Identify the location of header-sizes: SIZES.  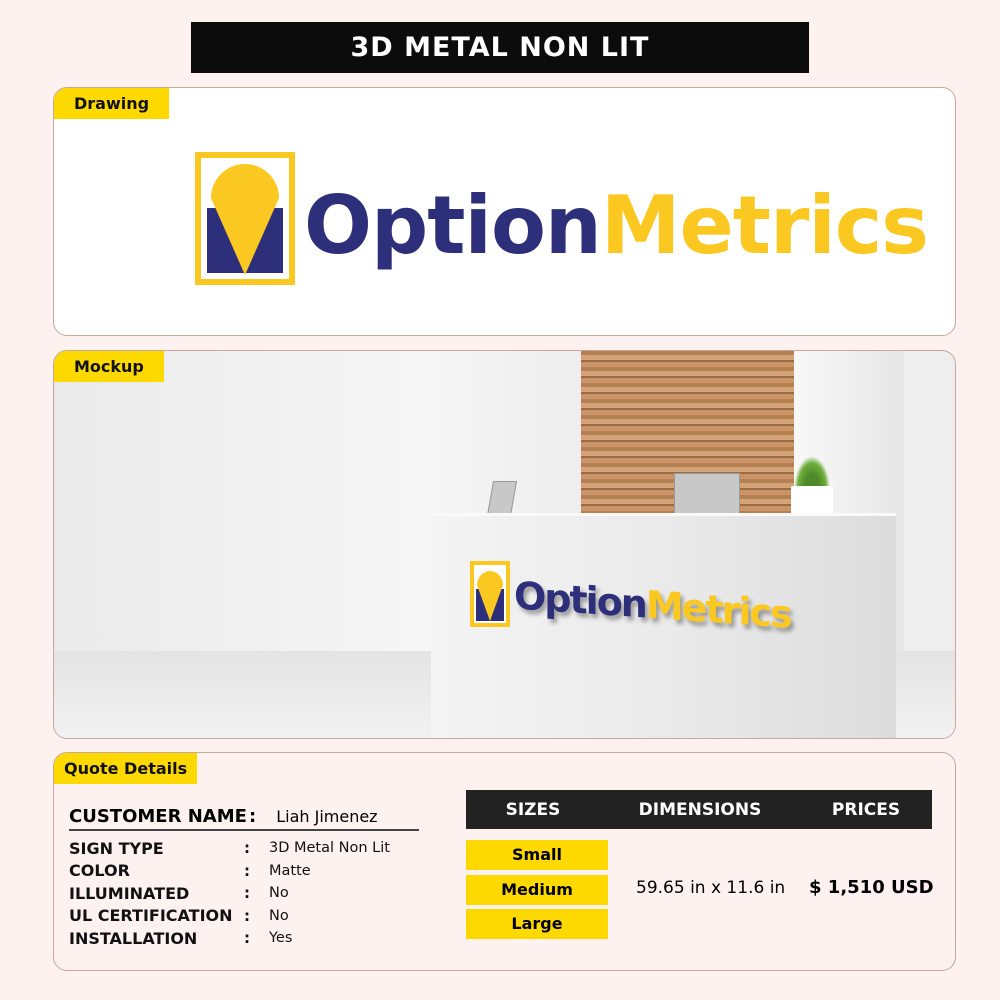
(533, 809).